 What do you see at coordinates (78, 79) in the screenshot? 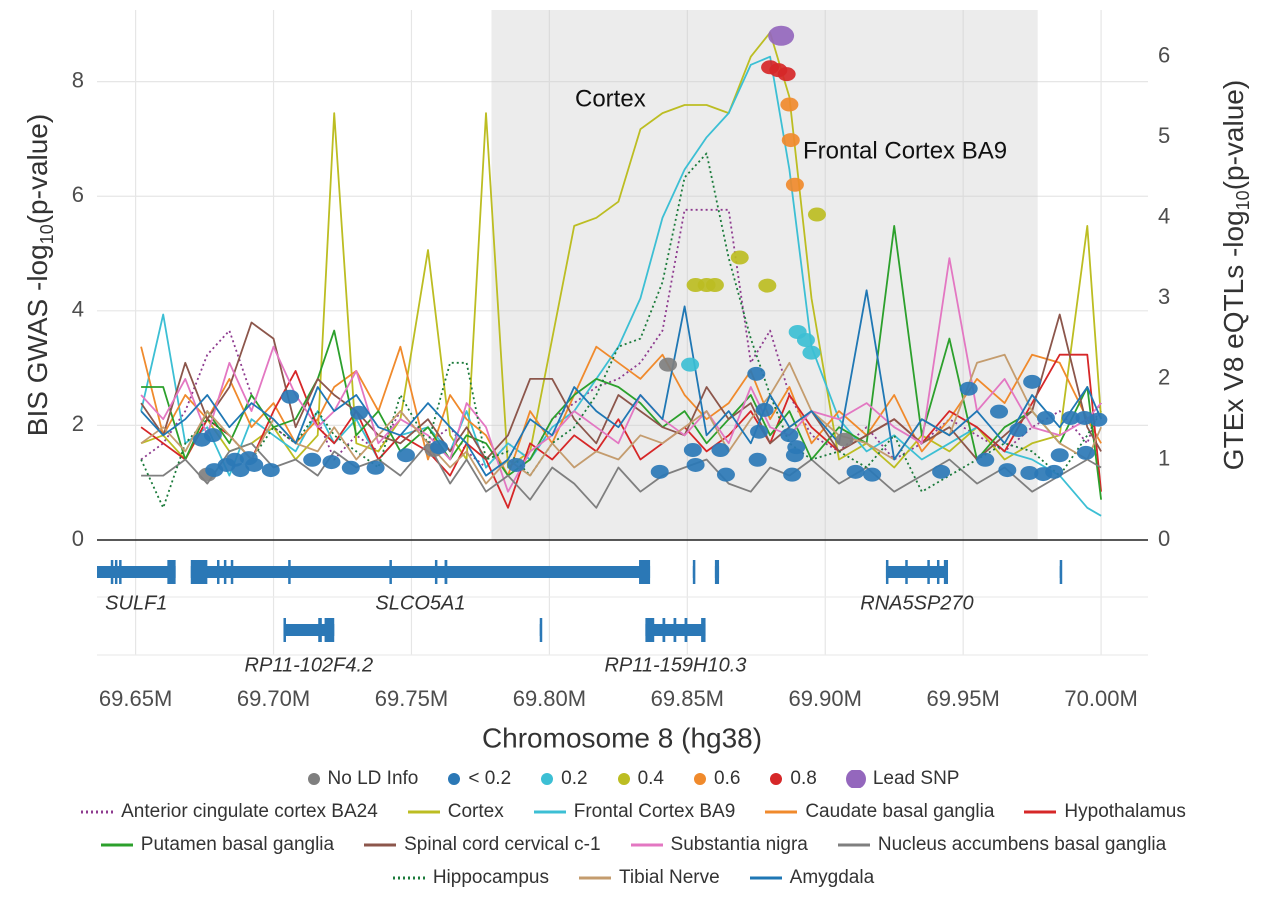
I see `y-tick-label: 8` at bounding box center [78, 79].